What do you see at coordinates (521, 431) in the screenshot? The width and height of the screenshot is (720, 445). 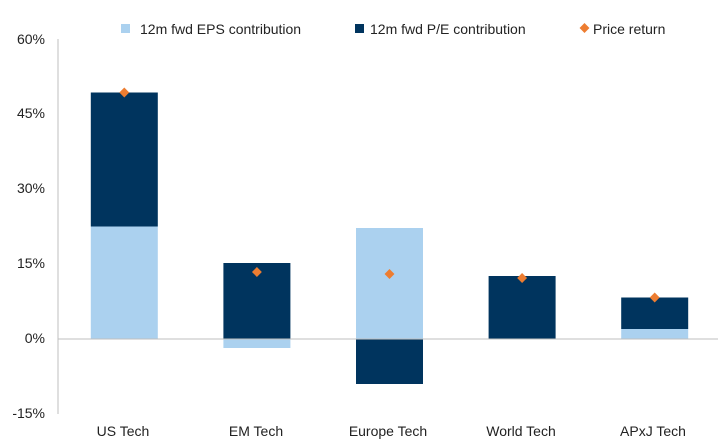 I see `x-tick-label: World Tech` at bounding box center [521, 431].